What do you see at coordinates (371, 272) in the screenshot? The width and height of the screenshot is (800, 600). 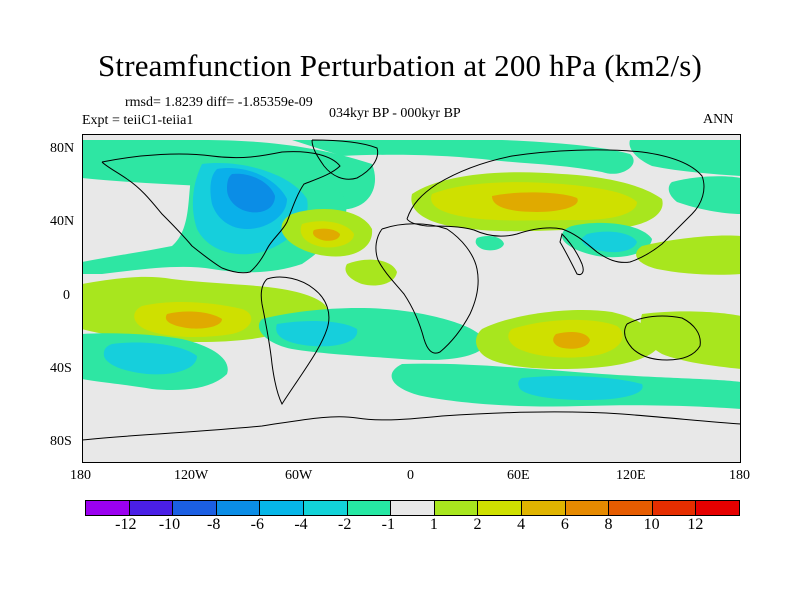 I see `contour-pos1-sahara` at bounding box center [371, 272].